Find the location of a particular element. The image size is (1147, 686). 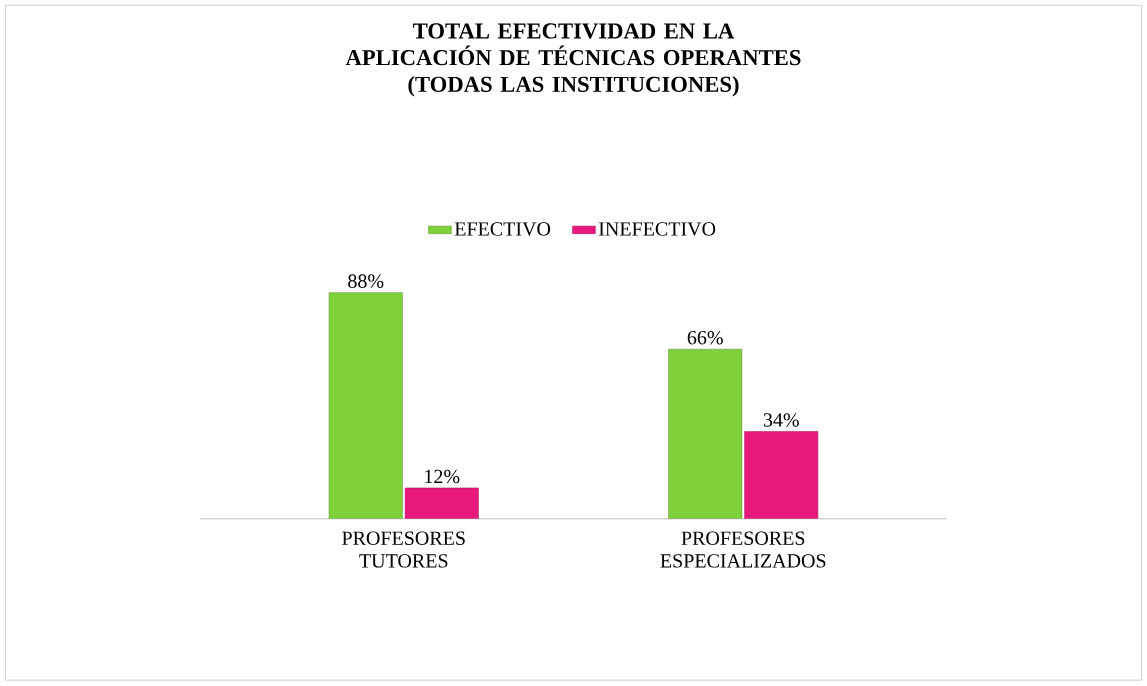

chart-title: TOTAL EFECTIVIDAD EN LA APLICACIÓN DE TÉCNICAS OPERANTES is located at coordinates (573, 44).